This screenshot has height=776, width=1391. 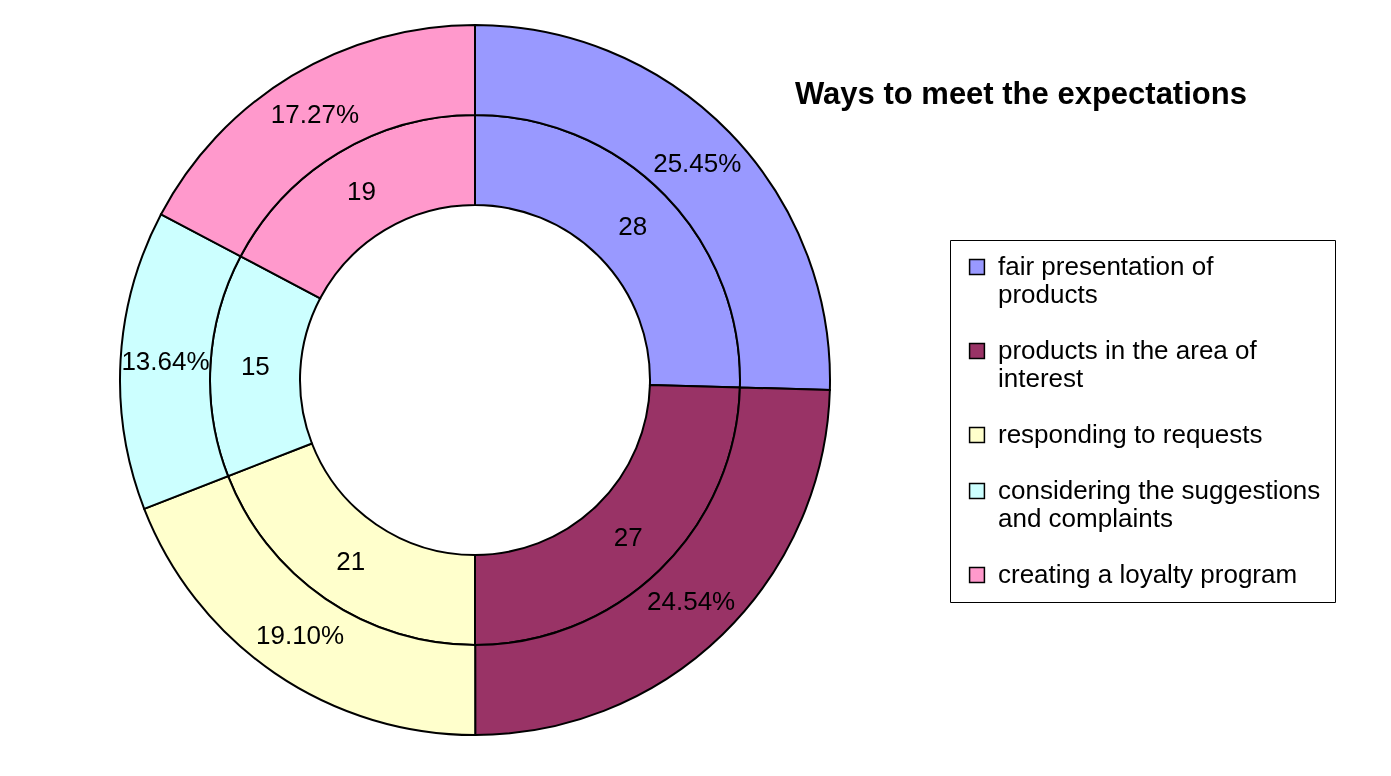 I want to click on data-label: 13.64%, so click(x=165, y=361).